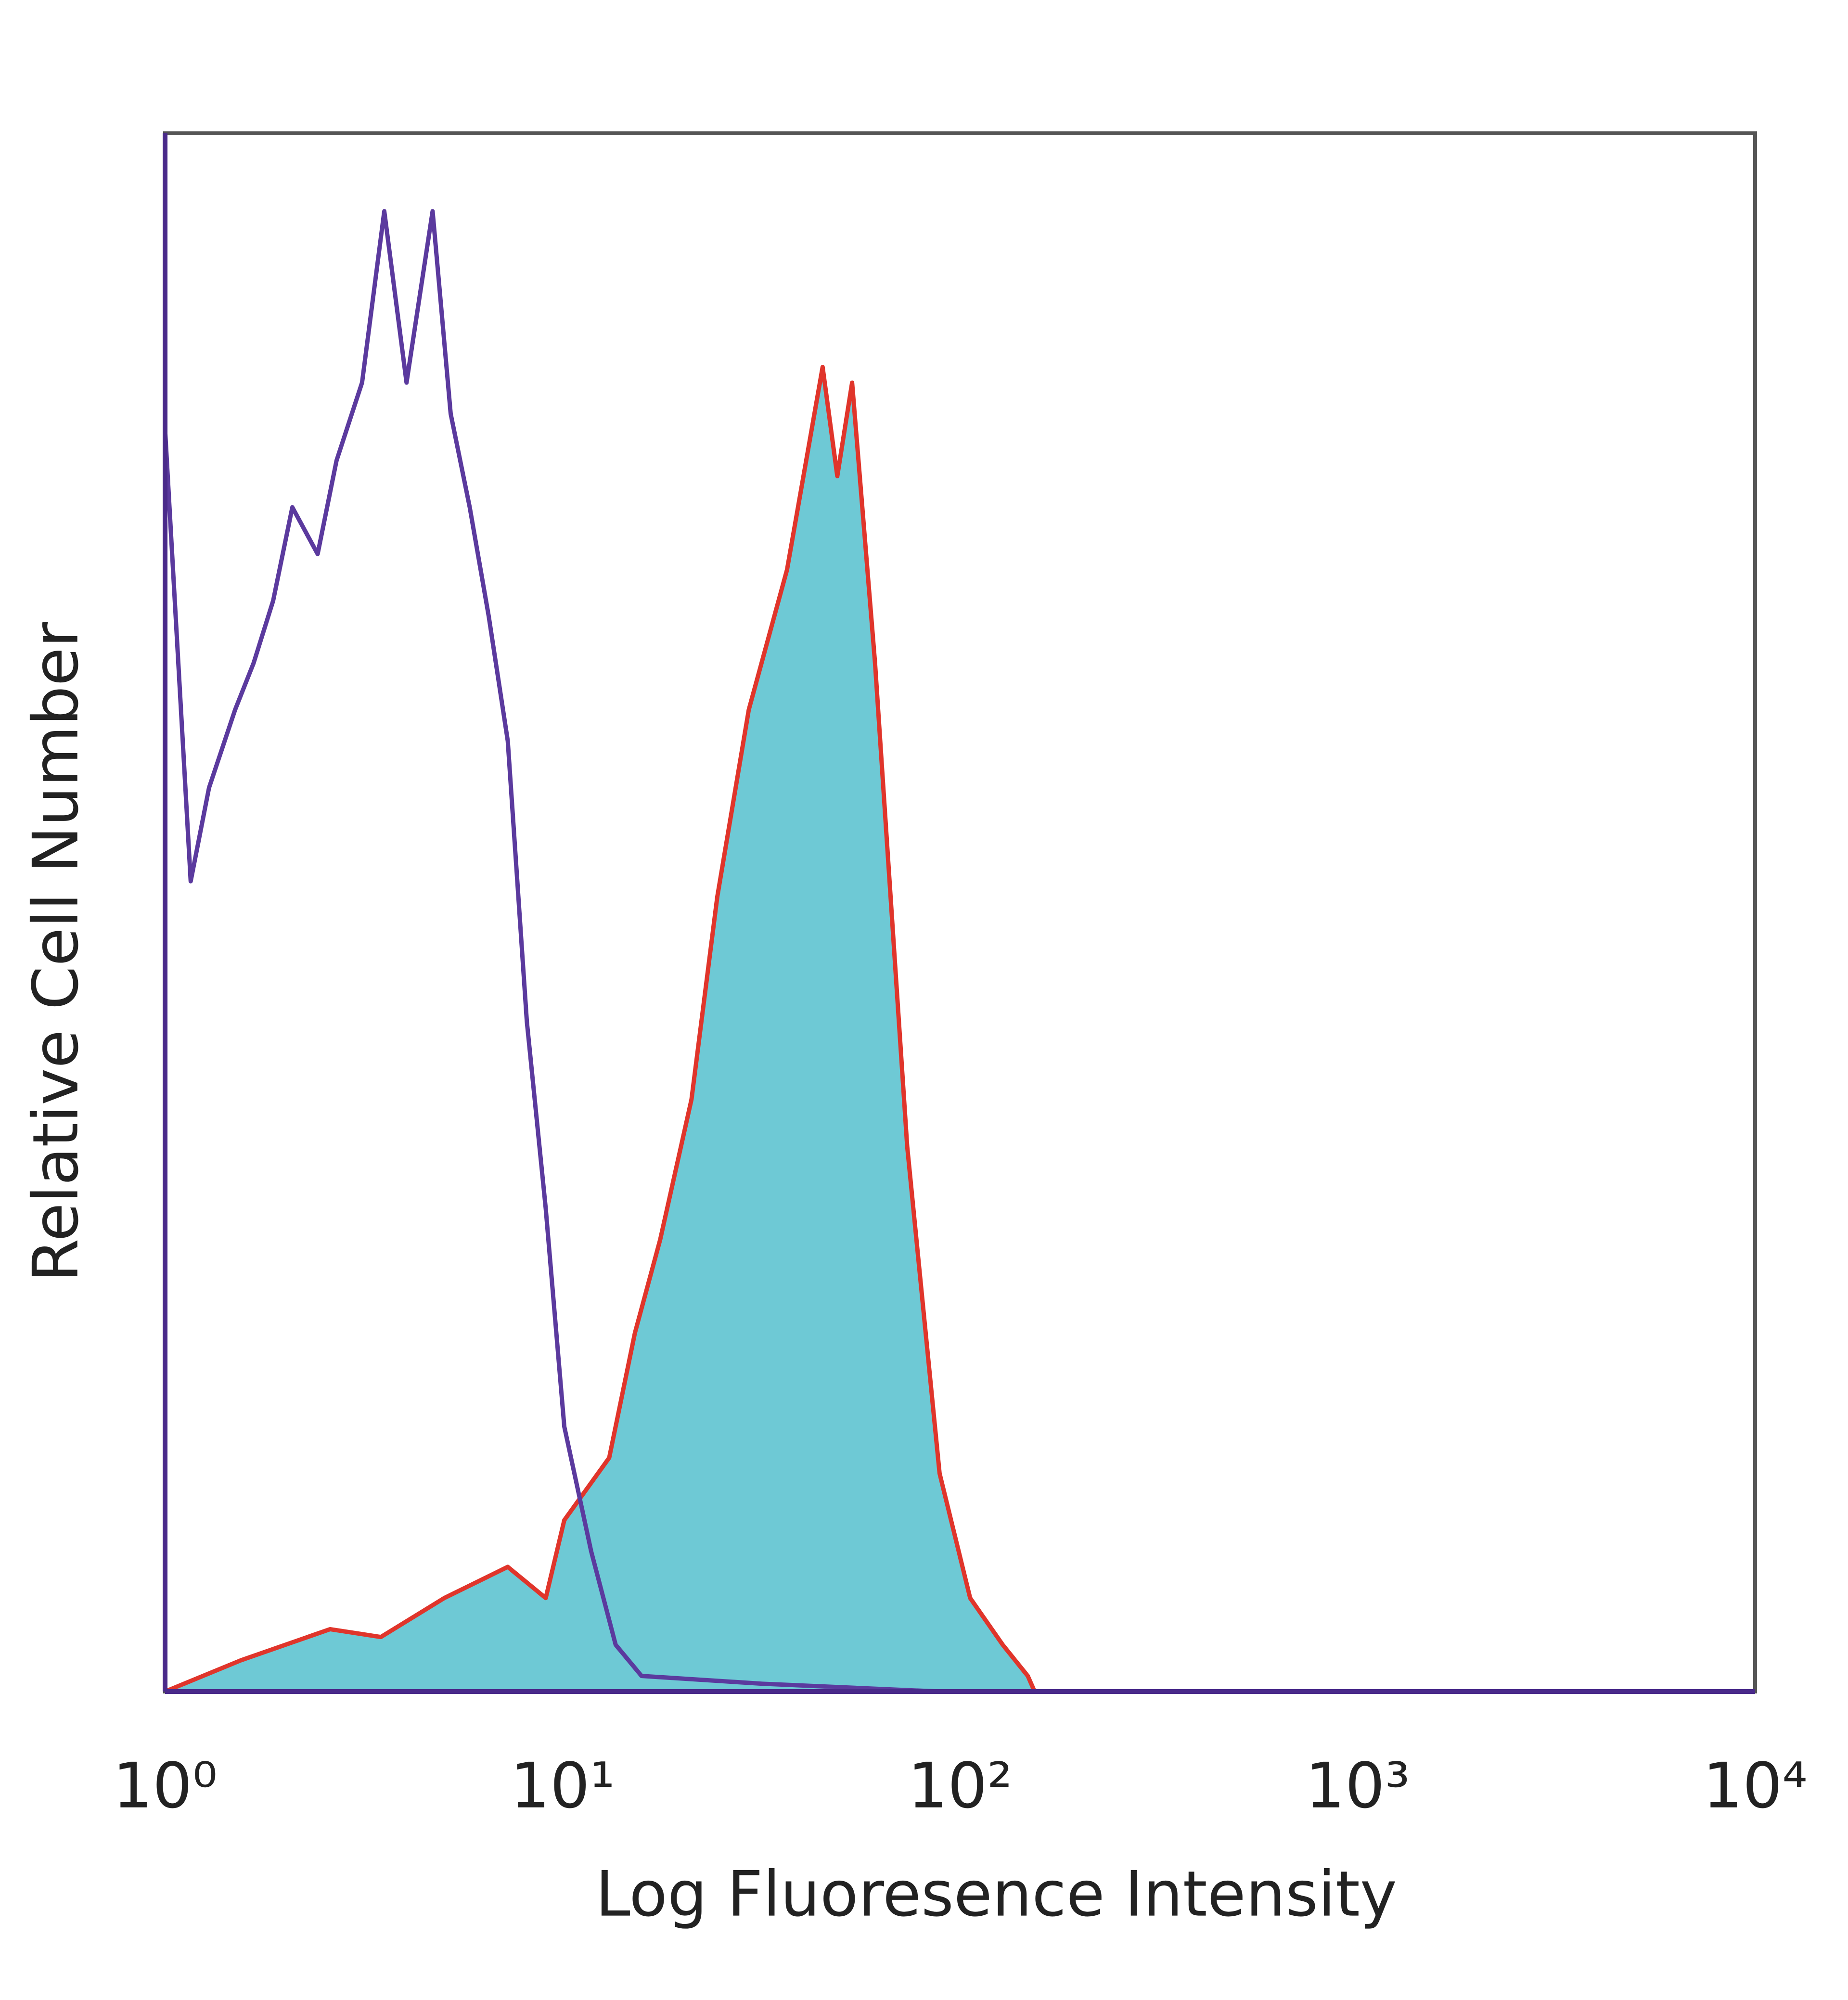 This screenshot has width=1848, height=2000. I want to click on y-axis-label: Relative Cell Number, so click(55, 951).